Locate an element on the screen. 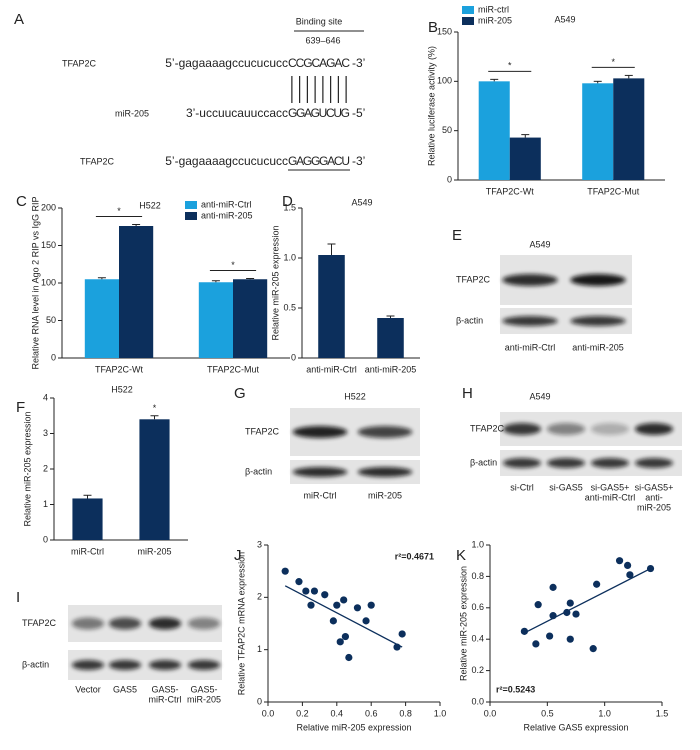 The width and height of the screenshot is (700, 750). lane-label: miR-205 is located at coordinates (654, 507).